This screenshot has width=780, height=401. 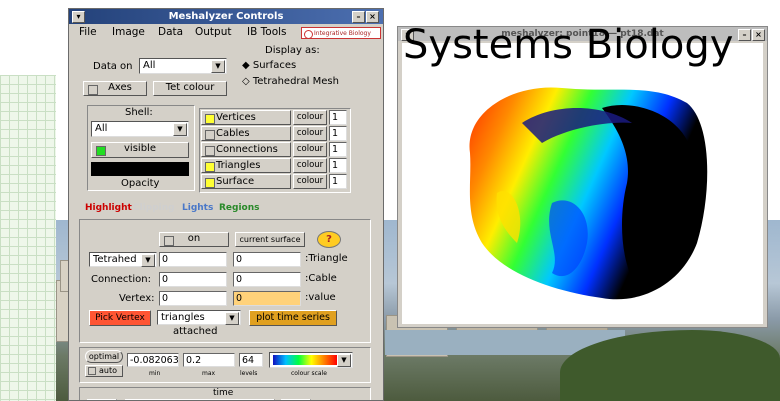 I want to click on tab-highlight: Highlight, so click(x=108, y=208).